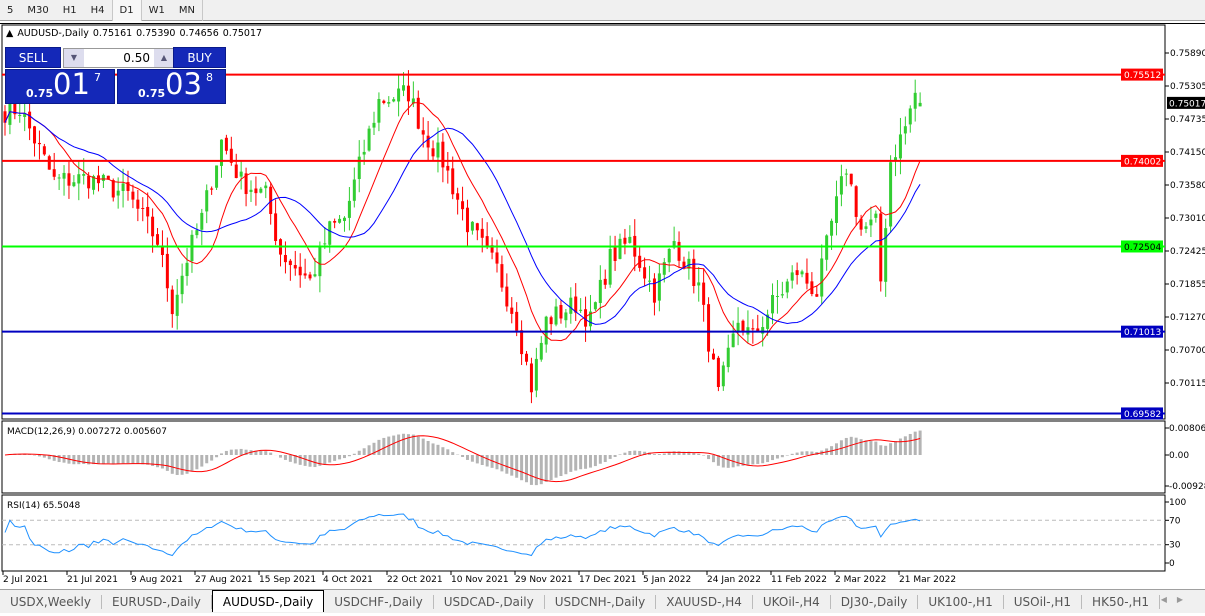 This screenshot has height=616, width=1205. I want to click on tf-mn: MN, so click(186, 10).